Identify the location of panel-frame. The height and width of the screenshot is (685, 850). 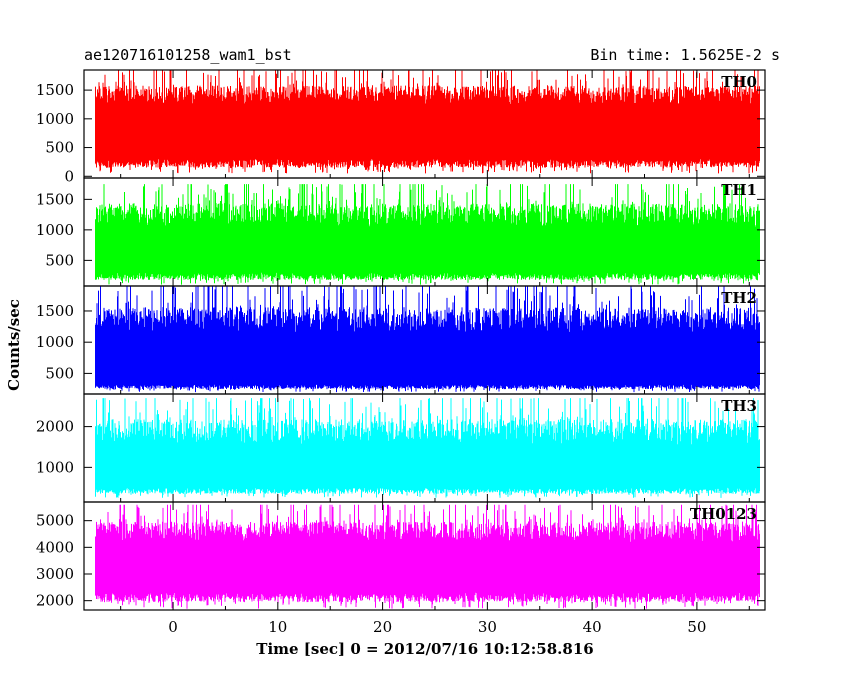
(424, 556).